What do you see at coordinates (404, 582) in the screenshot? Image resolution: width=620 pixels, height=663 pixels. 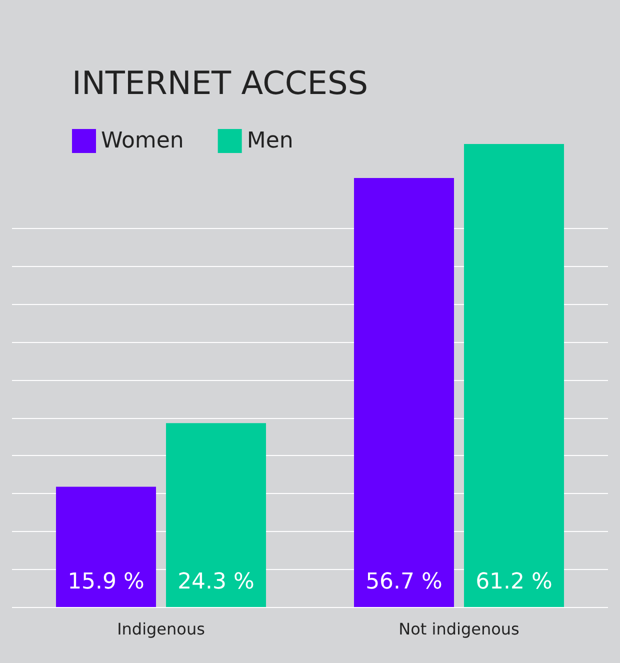 I see `data-label: 56.7 %` at bounding box center [404, 582].